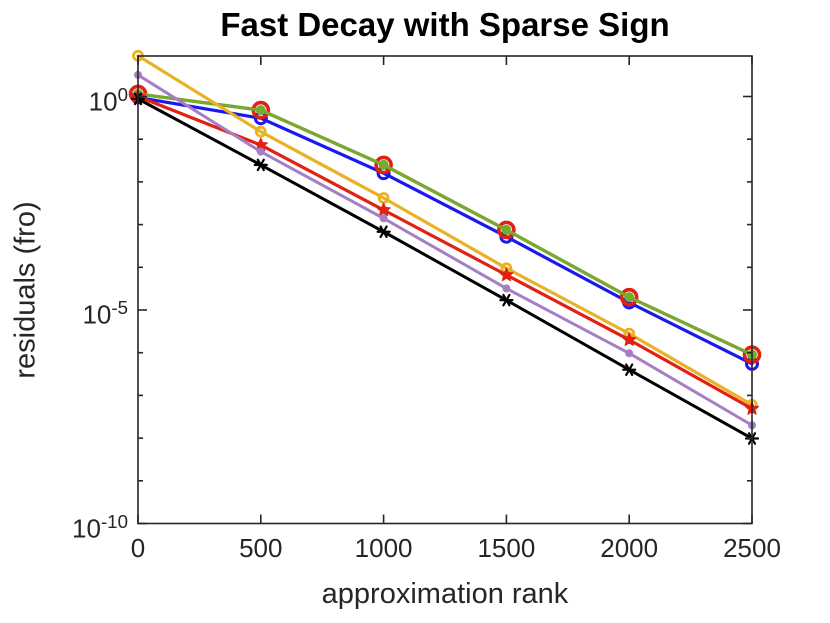 The width and height of the screenshot is (830, 623). I want to click on chart-title: Fast Decay with Sparse Sign, so click(445, 24).